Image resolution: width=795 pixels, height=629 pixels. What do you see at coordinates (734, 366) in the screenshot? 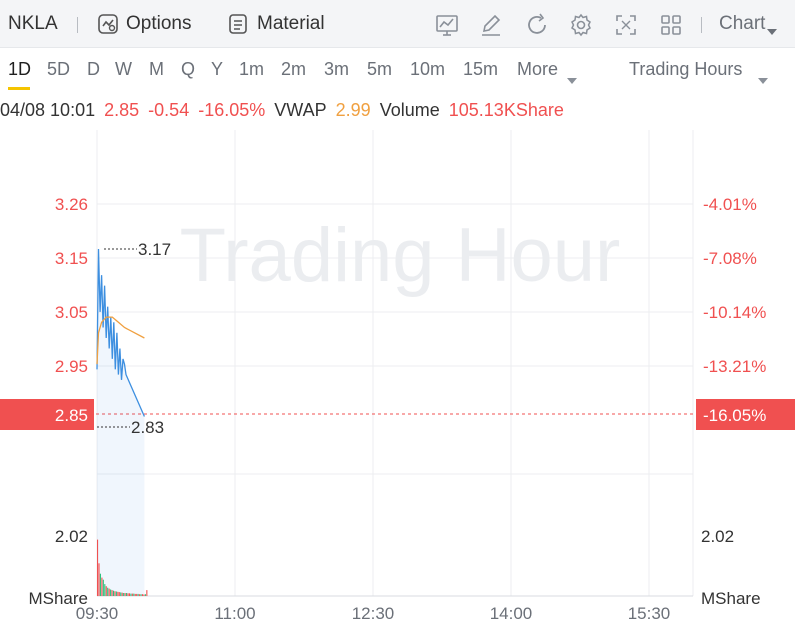
I see `pct-tick-right: -13.21%` at bounding box center [734, 366].